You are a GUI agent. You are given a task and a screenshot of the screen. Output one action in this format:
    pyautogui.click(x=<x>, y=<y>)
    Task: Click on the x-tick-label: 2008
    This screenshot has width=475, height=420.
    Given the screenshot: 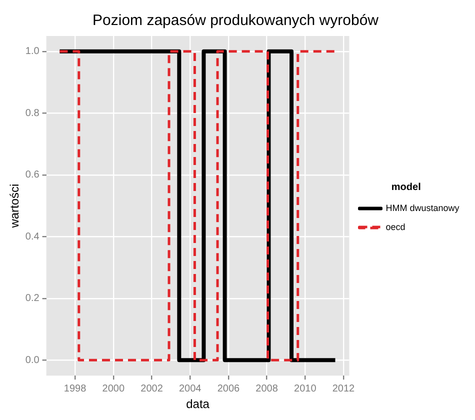 What is the action you would take?
    pyautogui.click(x=267, y=388)
    